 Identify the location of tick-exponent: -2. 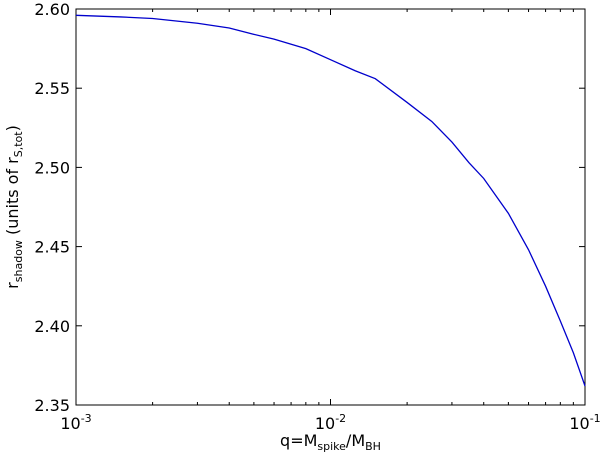
(340, 418).